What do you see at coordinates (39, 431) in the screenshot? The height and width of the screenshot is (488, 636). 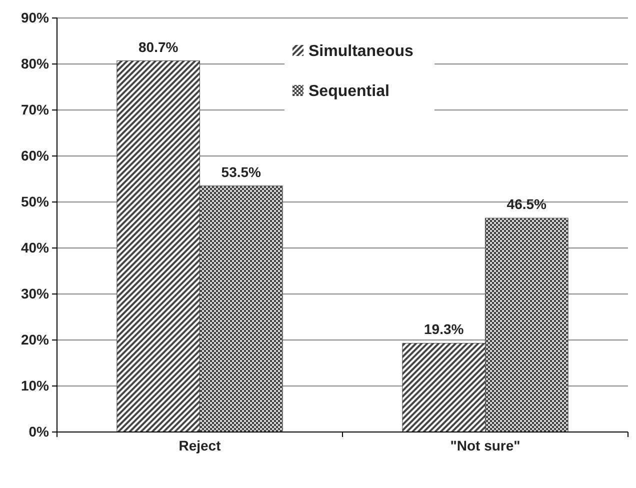 I see `y-tick-label: 0%` at bounding box center [39, 431].